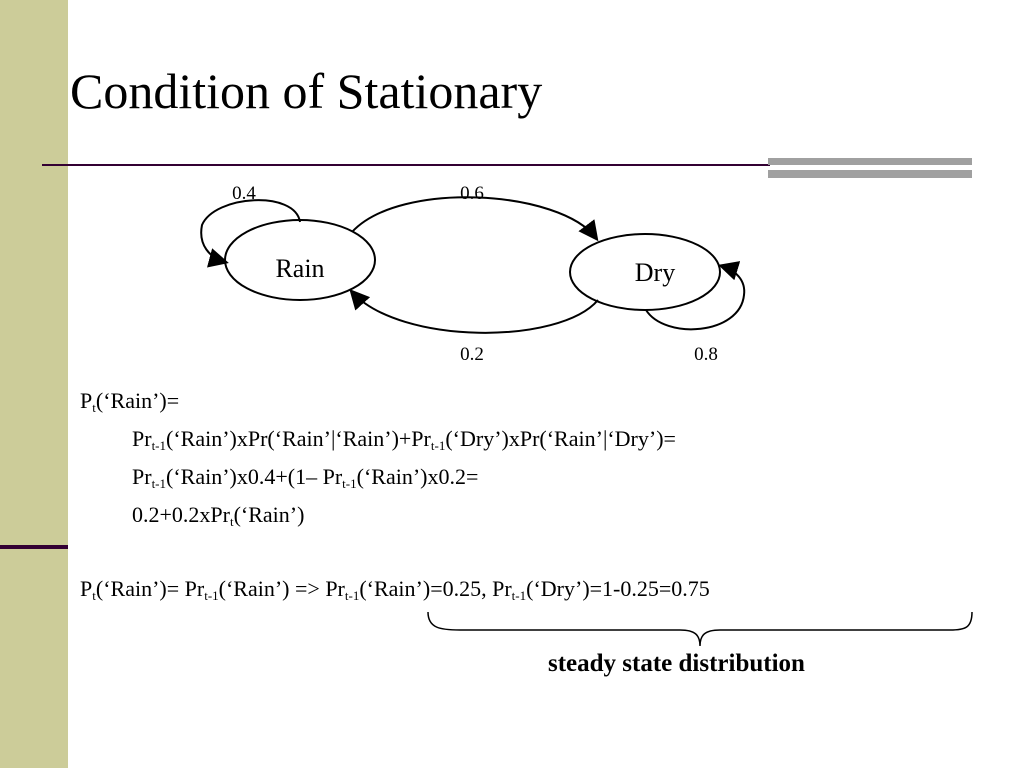 The height and width of the screenshot is (768, 1024). Describe the element at coordinates (306, 91) in the screenshot. I see `title: Condition of Stationary` at that location.